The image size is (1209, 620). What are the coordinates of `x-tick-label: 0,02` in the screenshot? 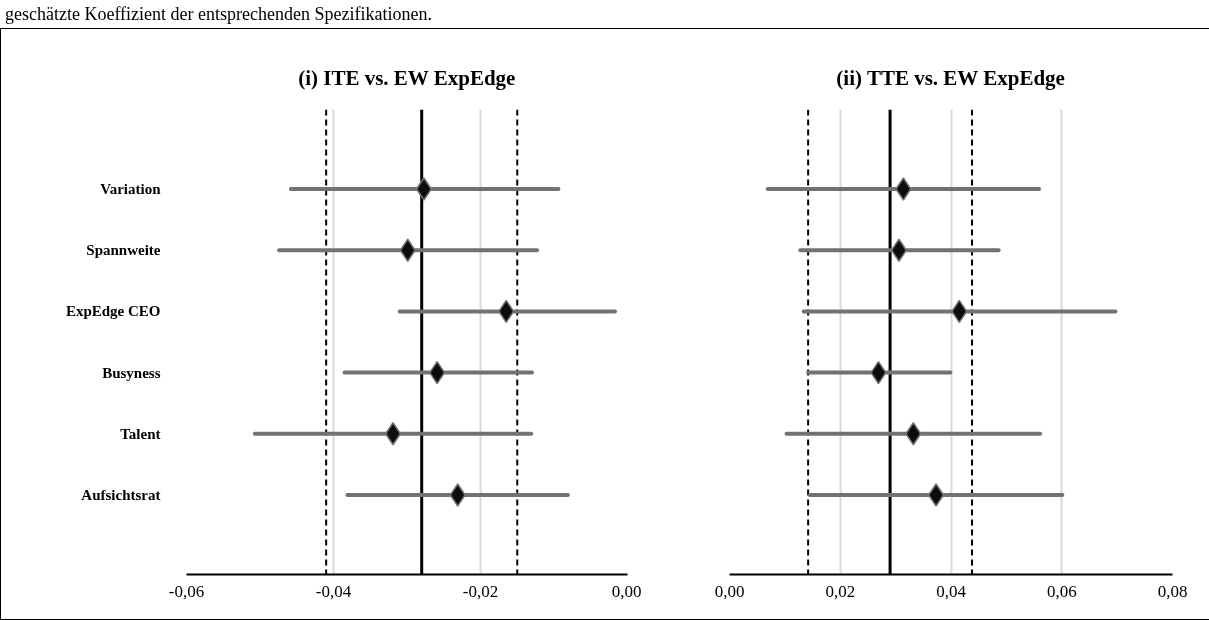 It's located at (840, 591).